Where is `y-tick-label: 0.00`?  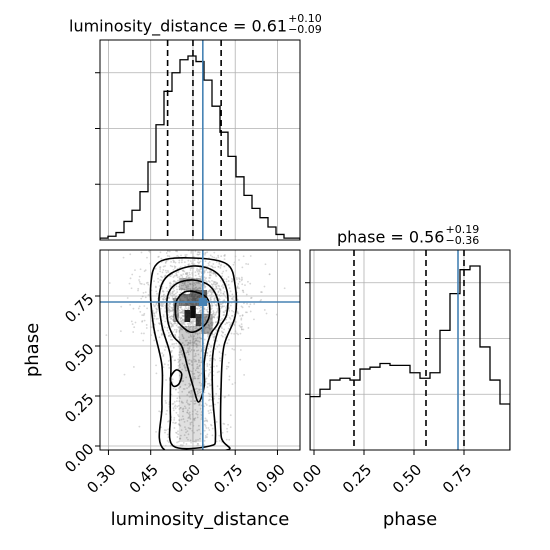
y-tick-label: 0.00 is located at coordinates (79, 458).